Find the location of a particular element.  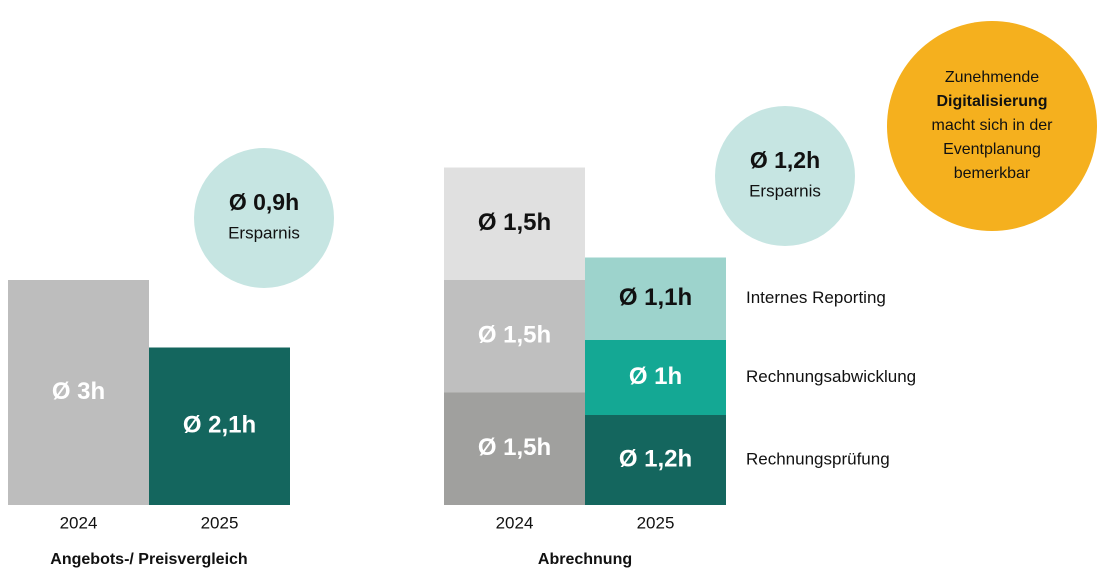

callout-text: bemerkbar is located at coordinates (992, 173).